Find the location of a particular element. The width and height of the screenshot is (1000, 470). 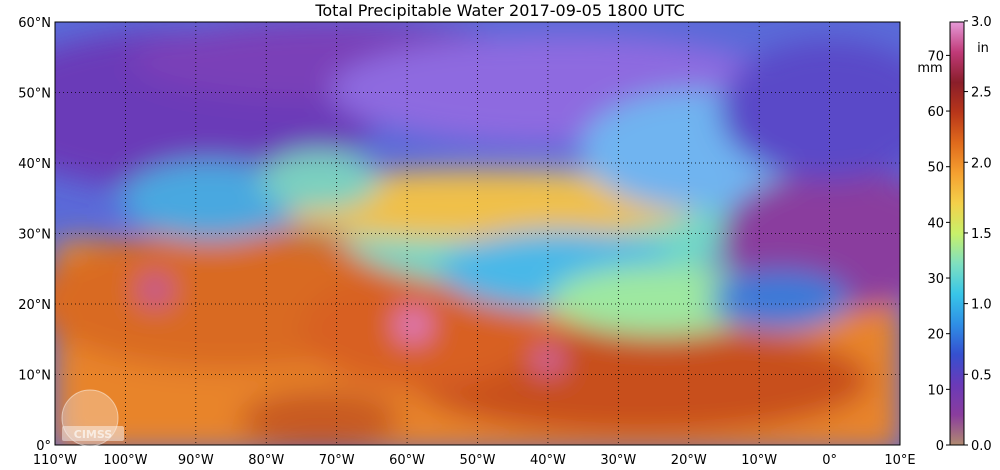

lon-label: 70°W is located at coordinates (337, 460).